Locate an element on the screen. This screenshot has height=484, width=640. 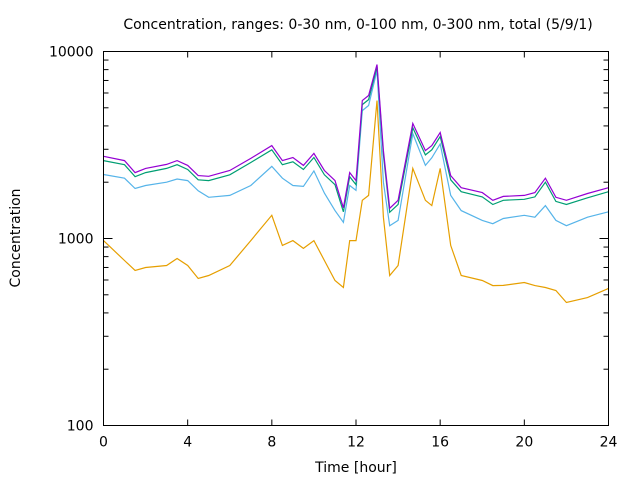
y-axis-label: Concentration is located at coordinates (16, 237).